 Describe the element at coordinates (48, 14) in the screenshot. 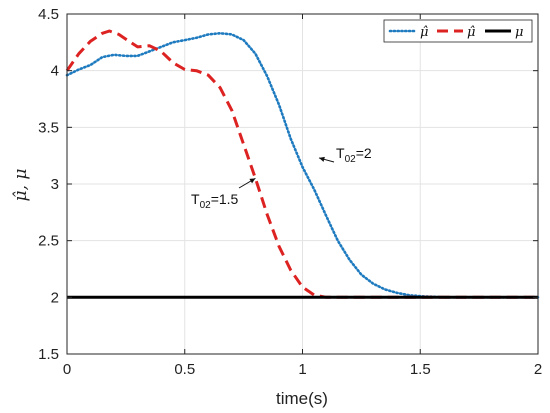

I see `y-tick-label: 4.5` at that location.